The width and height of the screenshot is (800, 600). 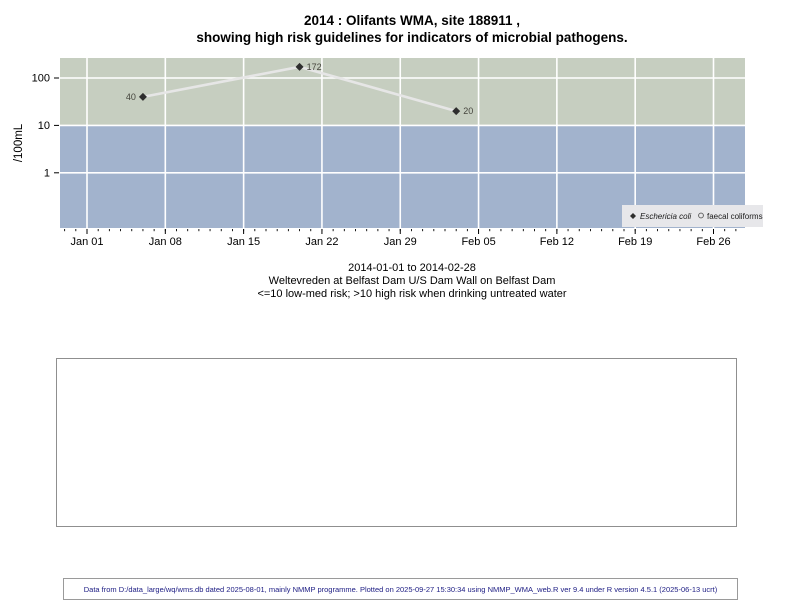 What do you see at coordinates (47, 173) in the screenshot?
I see `y-axis-tick-label: 1` at bounding box center [47, 173].